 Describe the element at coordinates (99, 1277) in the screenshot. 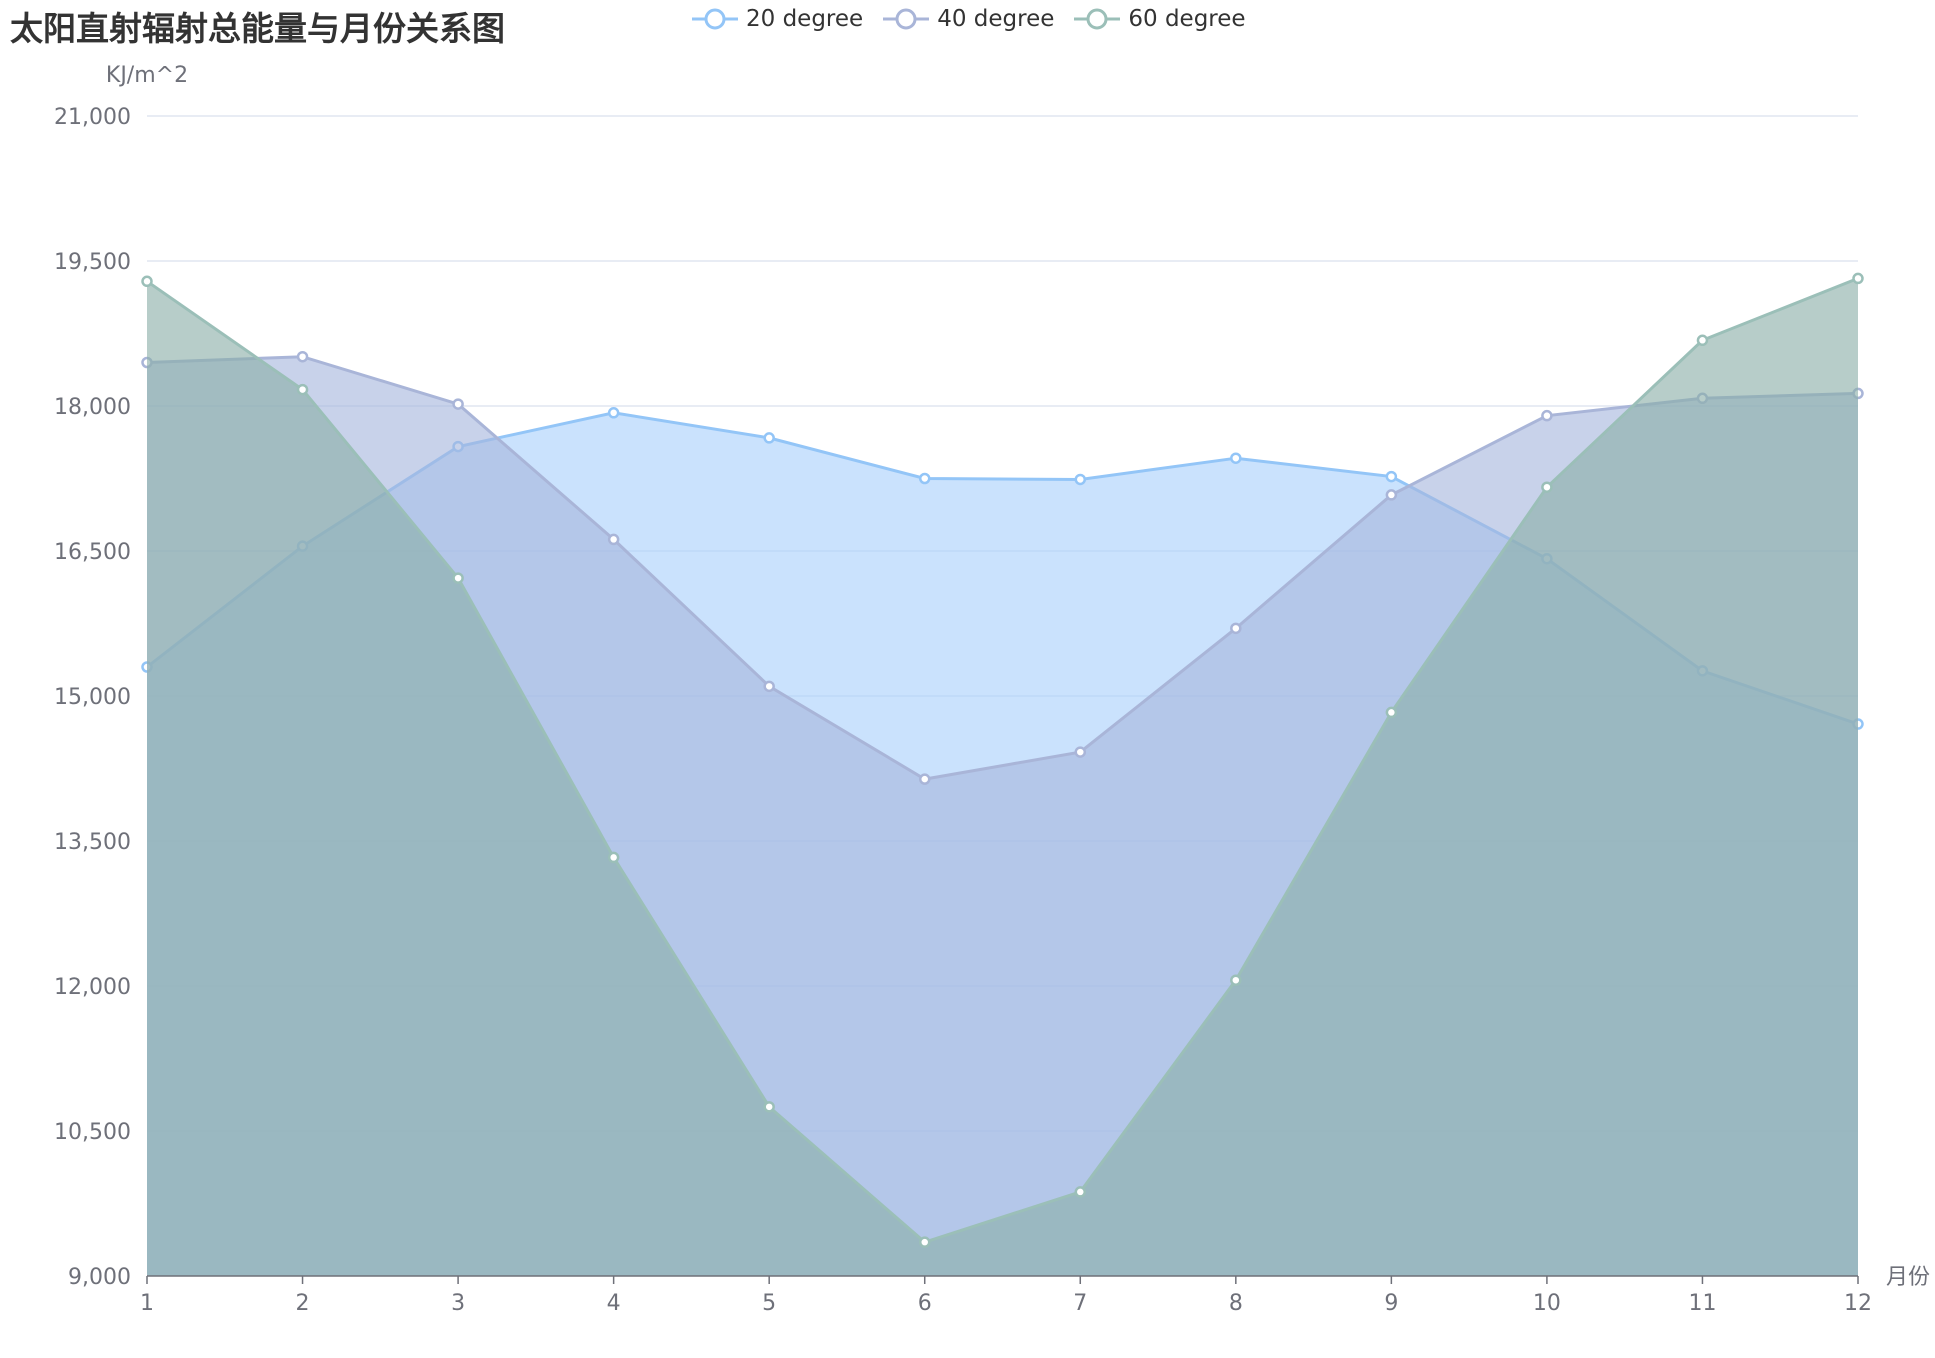

I see `y-tick-label: 9,000` at that location.